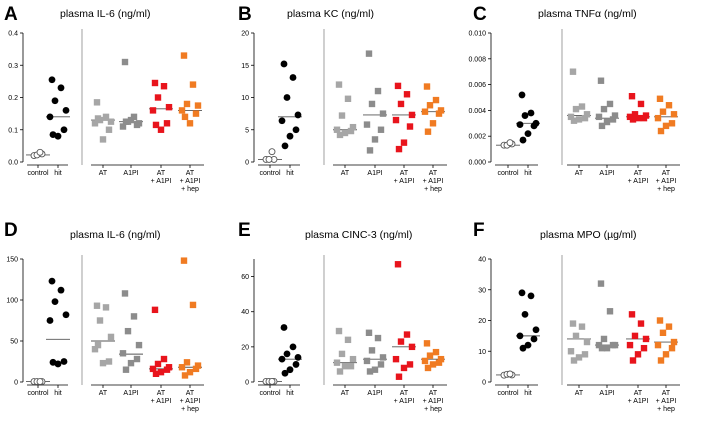  Describe the element at coordinates (579, 122) in the screenshot. I see `group-at: AT` at that location.